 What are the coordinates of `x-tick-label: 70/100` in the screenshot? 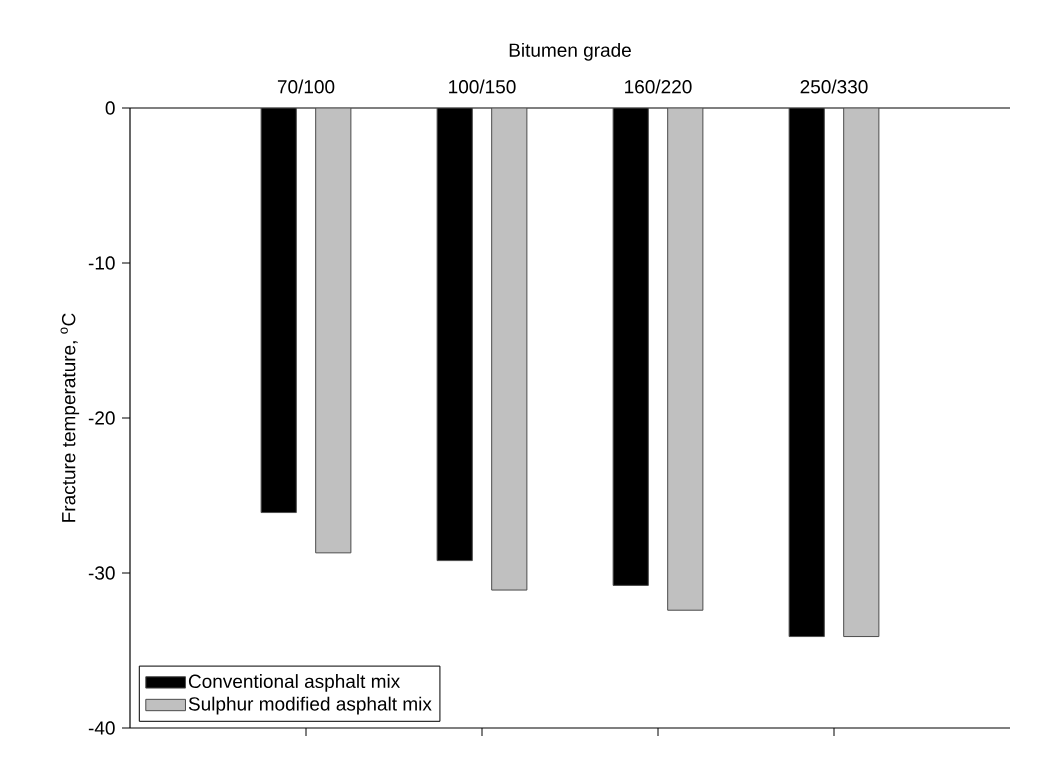 It's located at (306, 86).